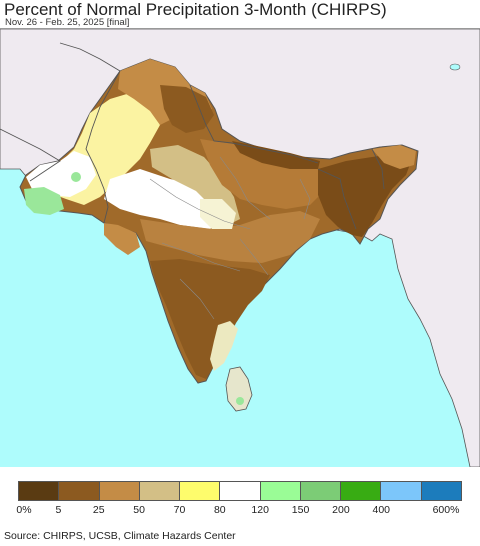  I want to click on legend-tick-label: 25, so click(98, 510).